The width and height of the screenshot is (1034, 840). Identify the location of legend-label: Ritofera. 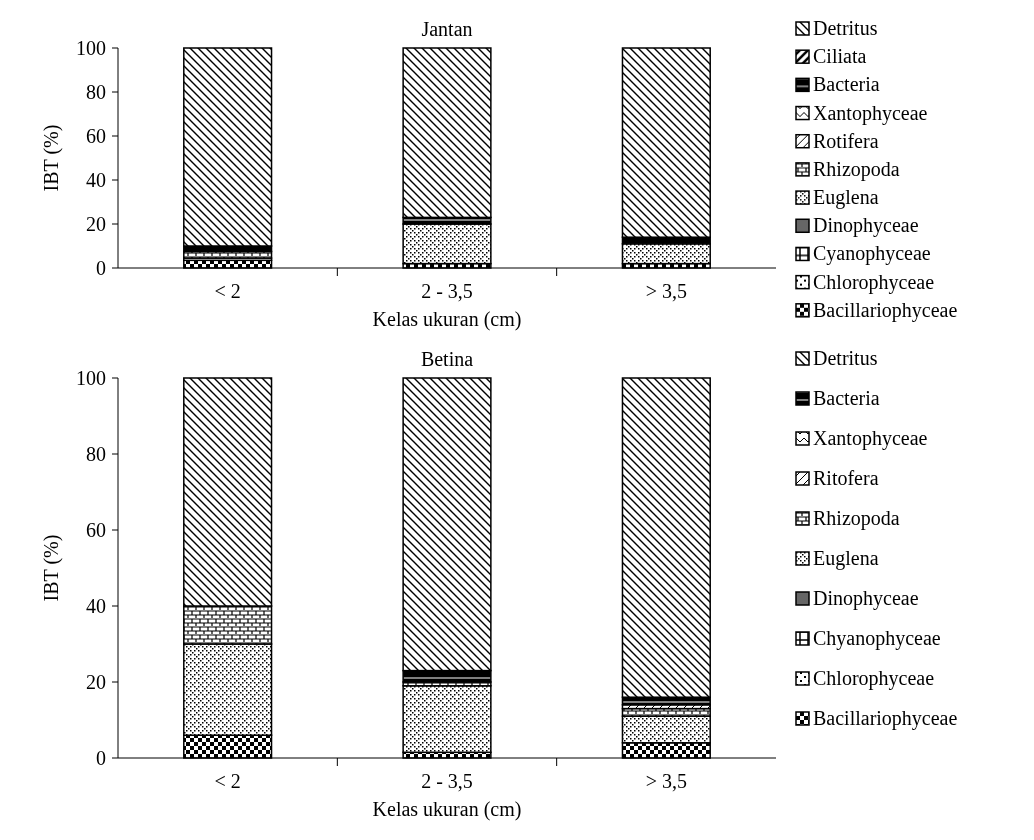
(846, 478).